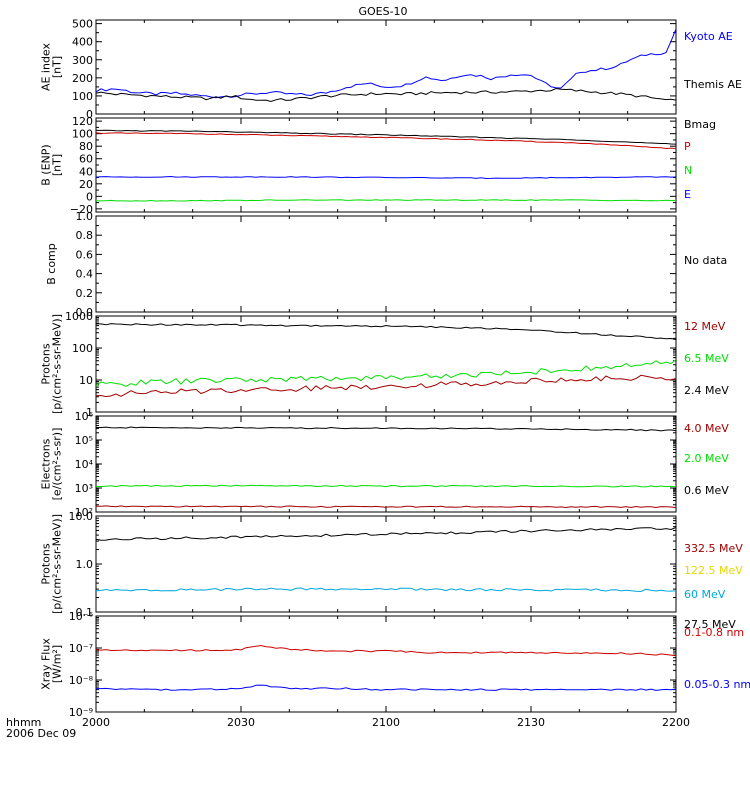  What do you see at coordinates (81, 648) in the screenshot?
I see `y-tick-label: 10⁻⁷` at bounding box center [81, 648].